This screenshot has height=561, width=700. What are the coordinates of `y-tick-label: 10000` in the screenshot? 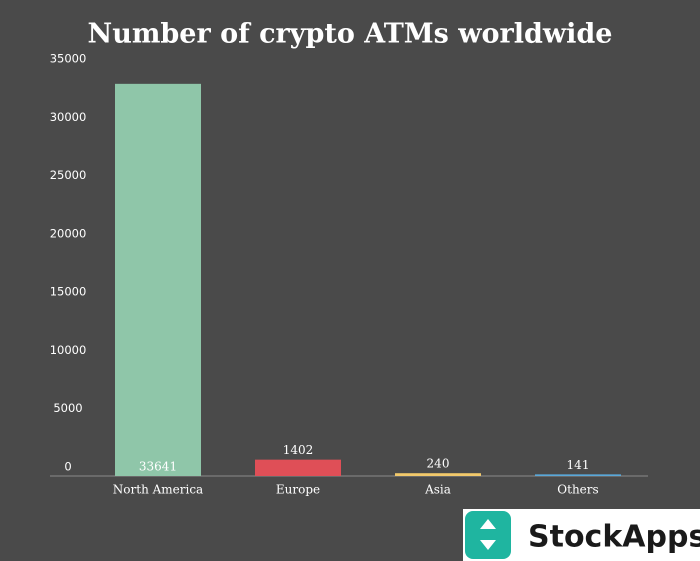 It's located at (68, 350).